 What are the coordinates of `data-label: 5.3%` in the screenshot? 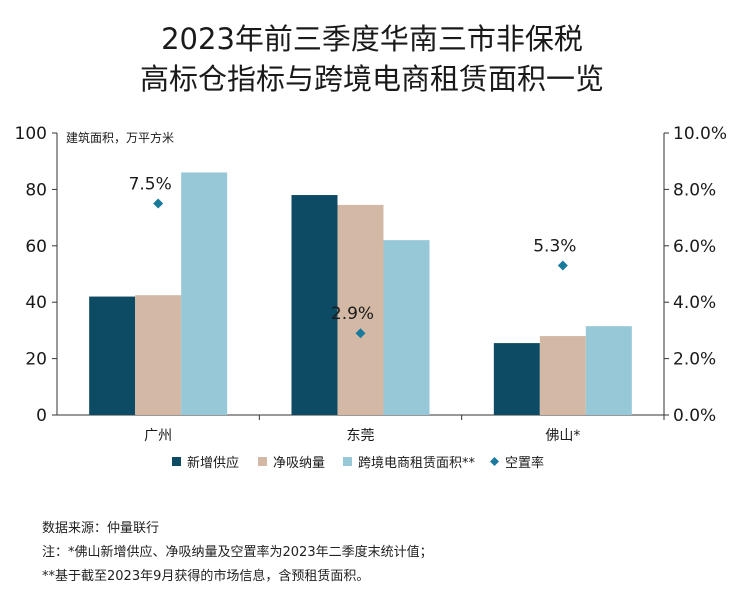 It's located at (554, 247).